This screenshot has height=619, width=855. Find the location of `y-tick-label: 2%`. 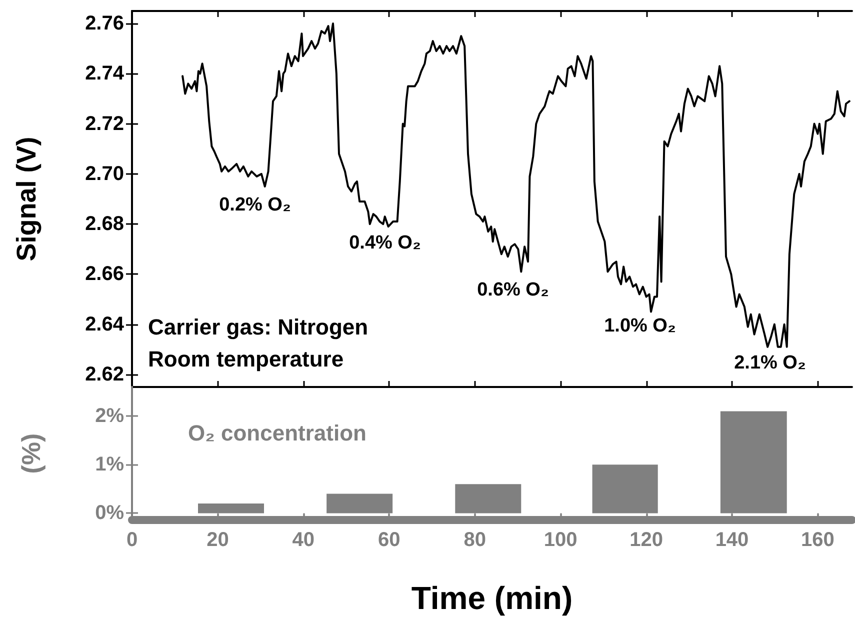

y-tick-label: 2% is located at coordinates (109, 416).